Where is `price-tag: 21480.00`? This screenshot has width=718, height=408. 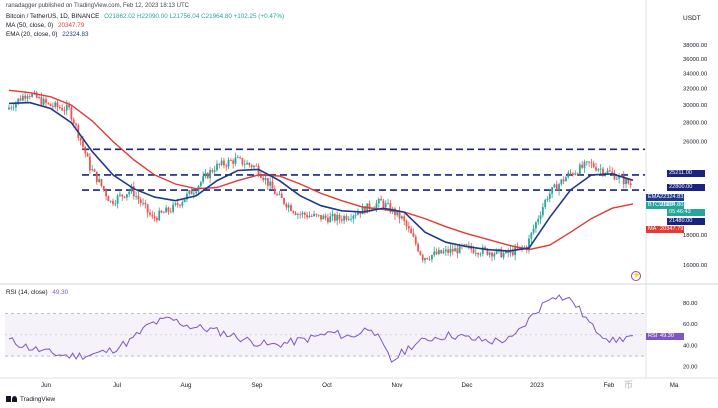 price-tag: 21480.00 is located at coordinates (686, 221).